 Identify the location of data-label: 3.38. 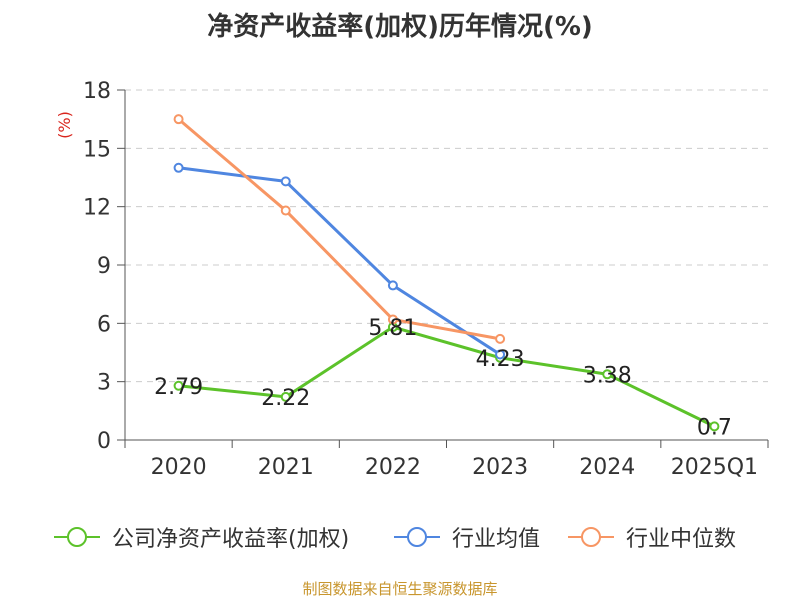
(607, 375).